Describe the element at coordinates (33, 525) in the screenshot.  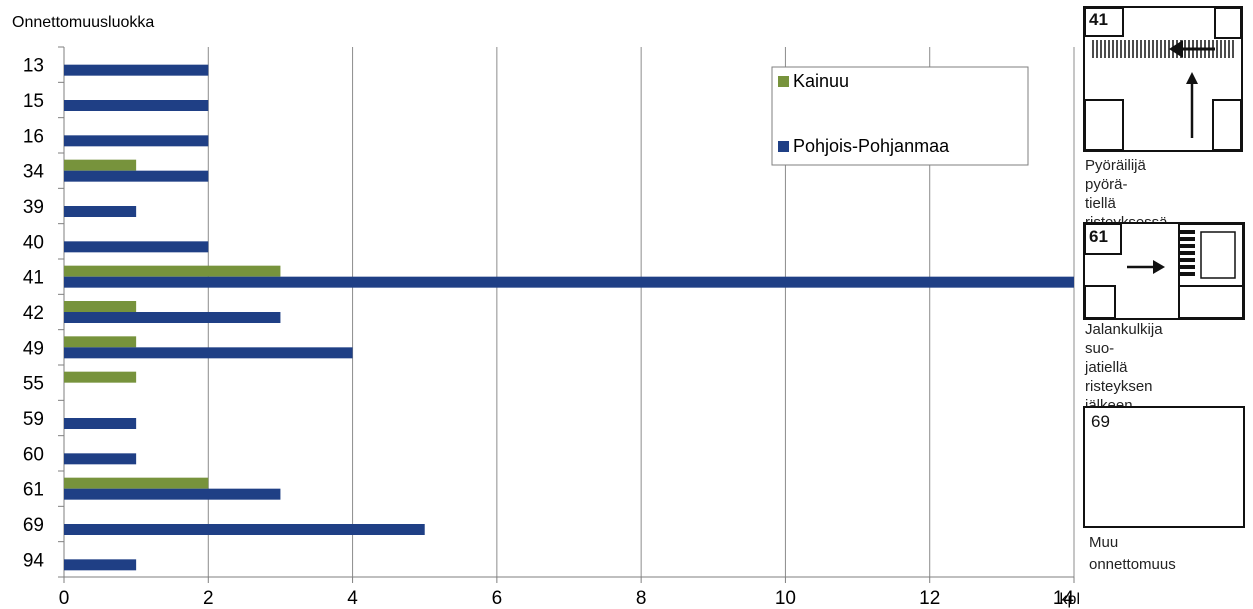
I see `category-label: 69` at that location.